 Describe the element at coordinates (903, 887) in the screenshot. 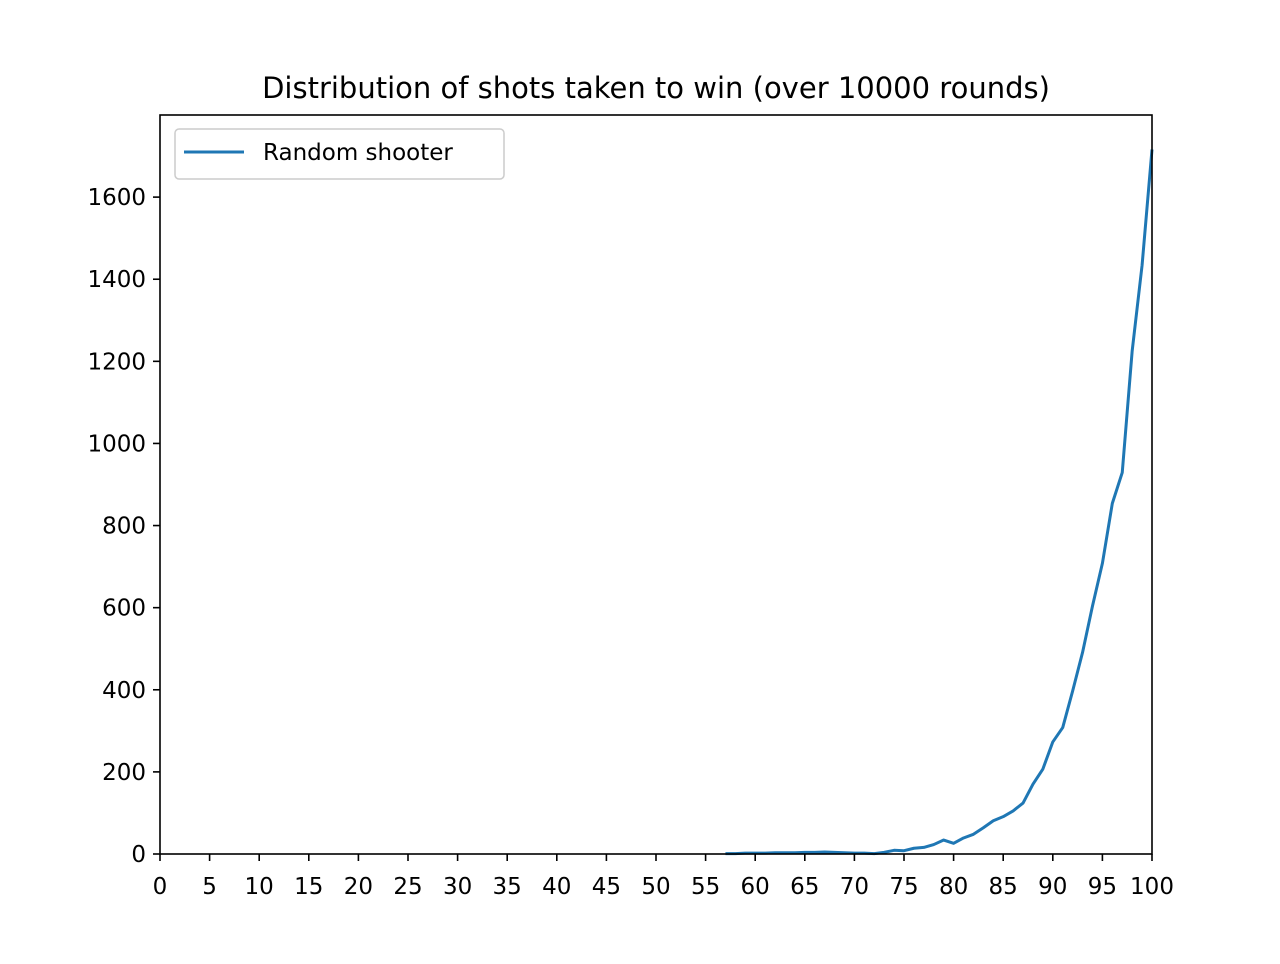

I see `x-tick-label: 75` at that location.